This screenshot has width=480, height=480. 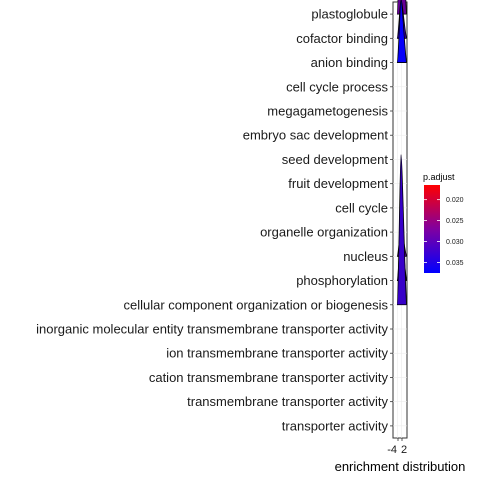 What do you see at coordinates (277, 353) in the screenshot?
I see `y-tick-label: ion transmembrane transporter activity` at bounding box center [277, 353].